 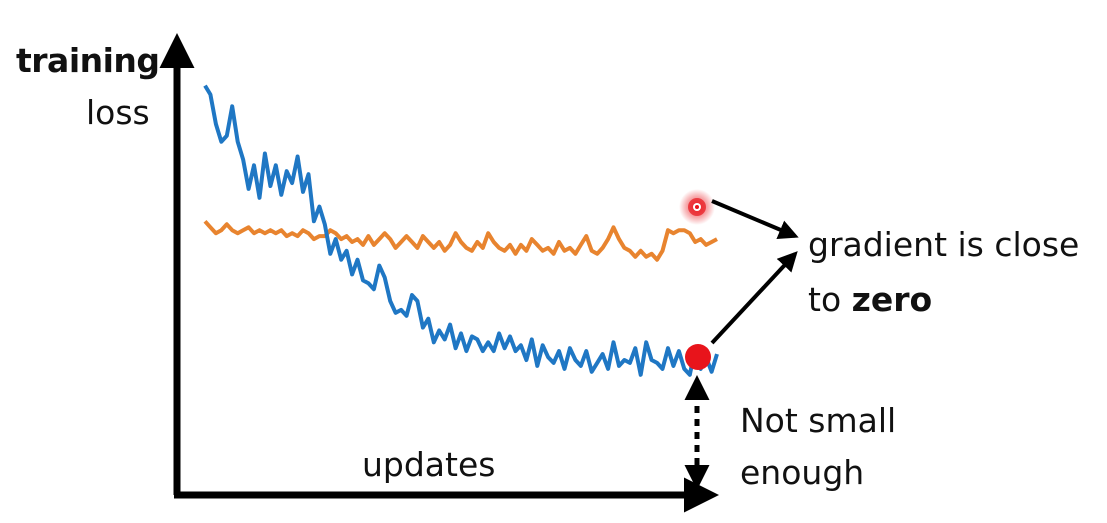 What do you see at coordinates (944, 244) in the screenshot?
I see `gradient-annotation-line1: gradient is close` at bounding box center [944, 244].